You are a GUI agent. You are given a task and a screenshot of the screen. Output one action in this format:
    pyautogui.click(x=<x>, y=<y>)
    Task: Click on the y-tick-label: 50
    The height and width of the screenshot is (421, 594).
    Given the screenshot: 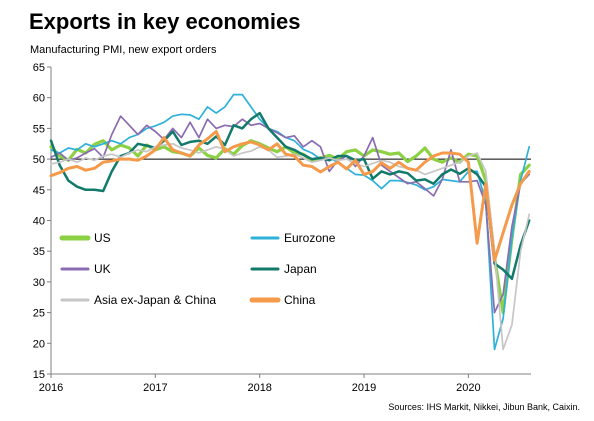 What is the action you would take?
    pyautogui.click(x=39, y=160)
    